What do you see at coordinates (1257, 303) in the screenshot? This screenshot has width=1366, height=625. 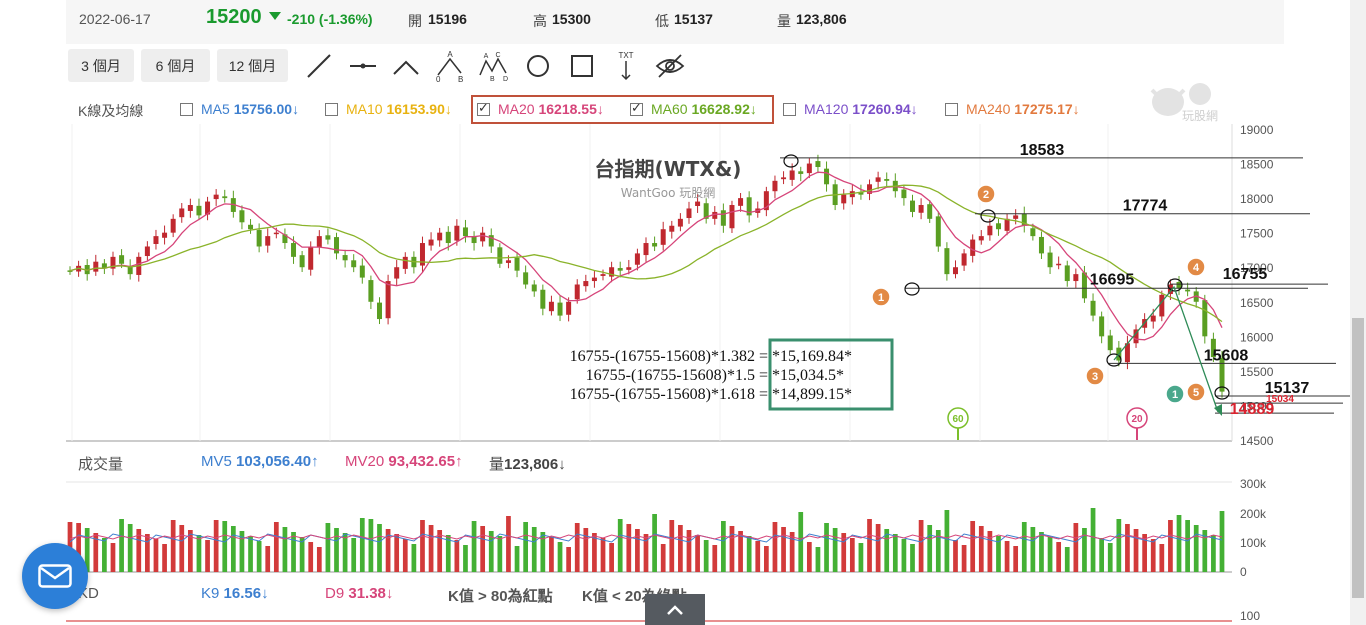 I see `y-tick-label: 16500` at bounding box center [1257, 303].